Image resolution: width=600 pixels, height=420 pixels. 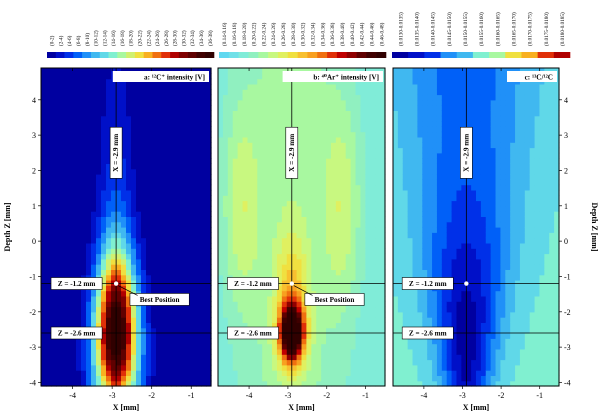 What do you see at coordinates (201, 38) in the screenshot?
I see `legend-bin-label: (34-36)` at bounding box center [201, 38].